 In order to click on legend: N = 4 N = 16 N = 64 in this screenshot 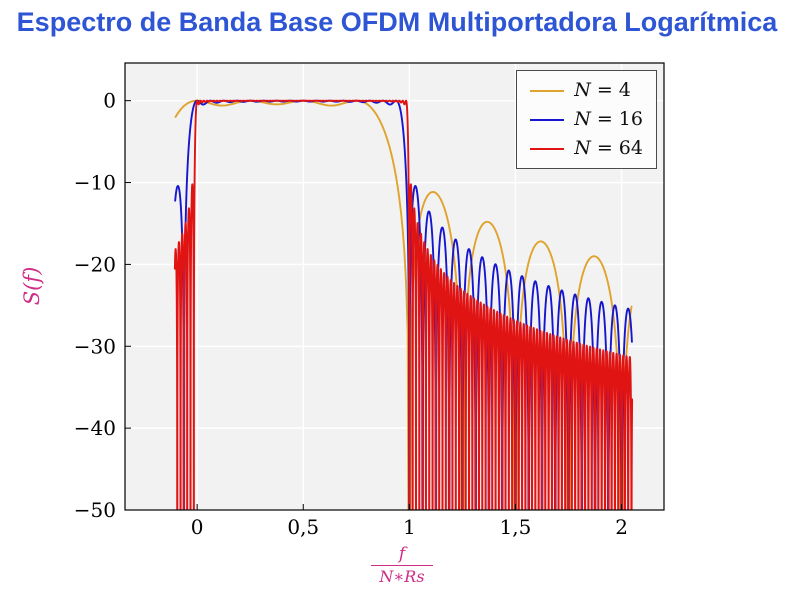, I will do `click(586, 119)`.